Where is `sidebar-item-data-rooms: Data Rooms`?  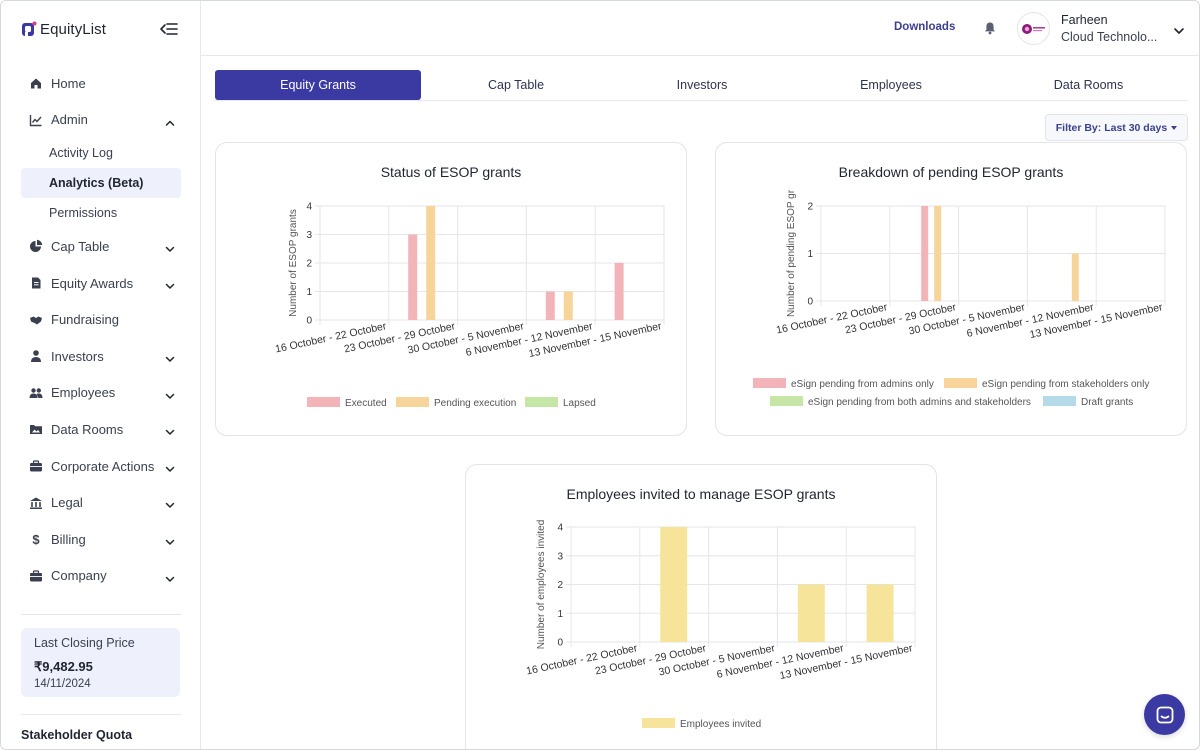 sidebar-item-data-rooms: Data Rooms is located at coordinates (101, 429).